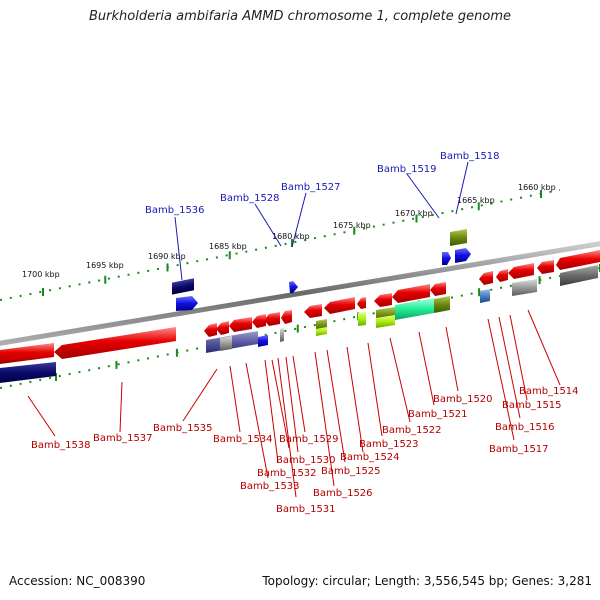  Describe the element at coordinates (414, 213) in the screenshot. I see `scale-label: 1670 kbp` at that location.